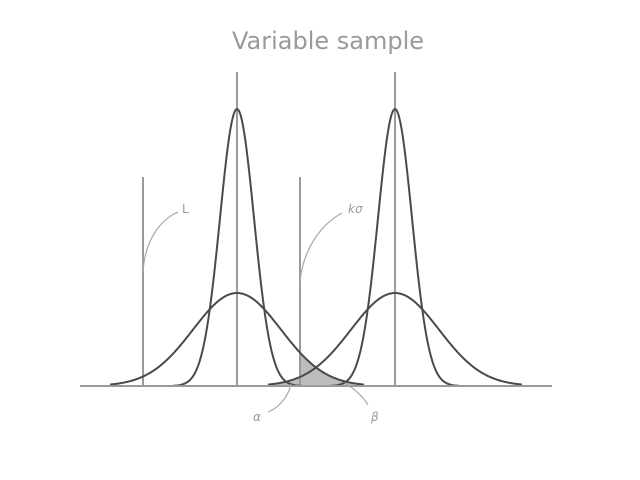  Describe the element at coordinates (395, 338) in the screenshot. I see `right-wide-distribution-curve` at that location.